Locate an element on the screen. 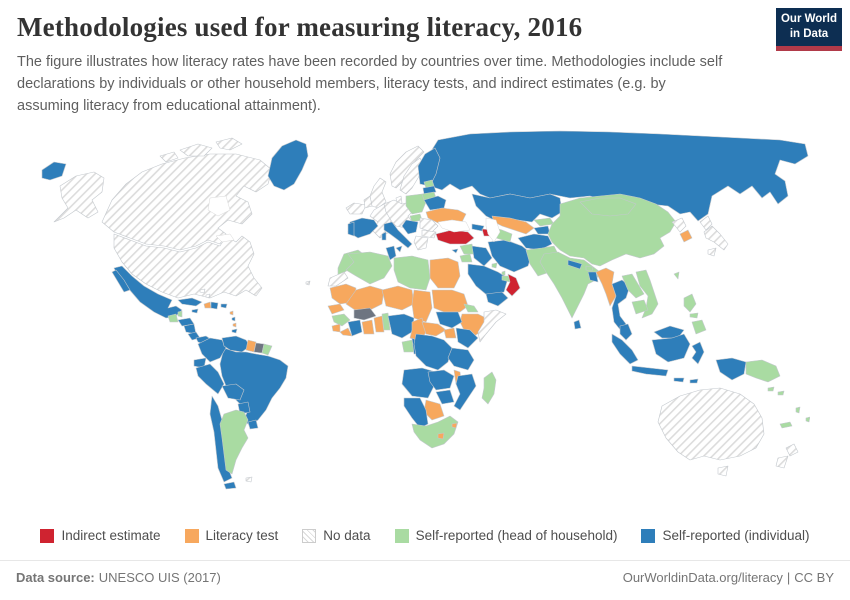  country-romania is located at coordinates (429, 225).